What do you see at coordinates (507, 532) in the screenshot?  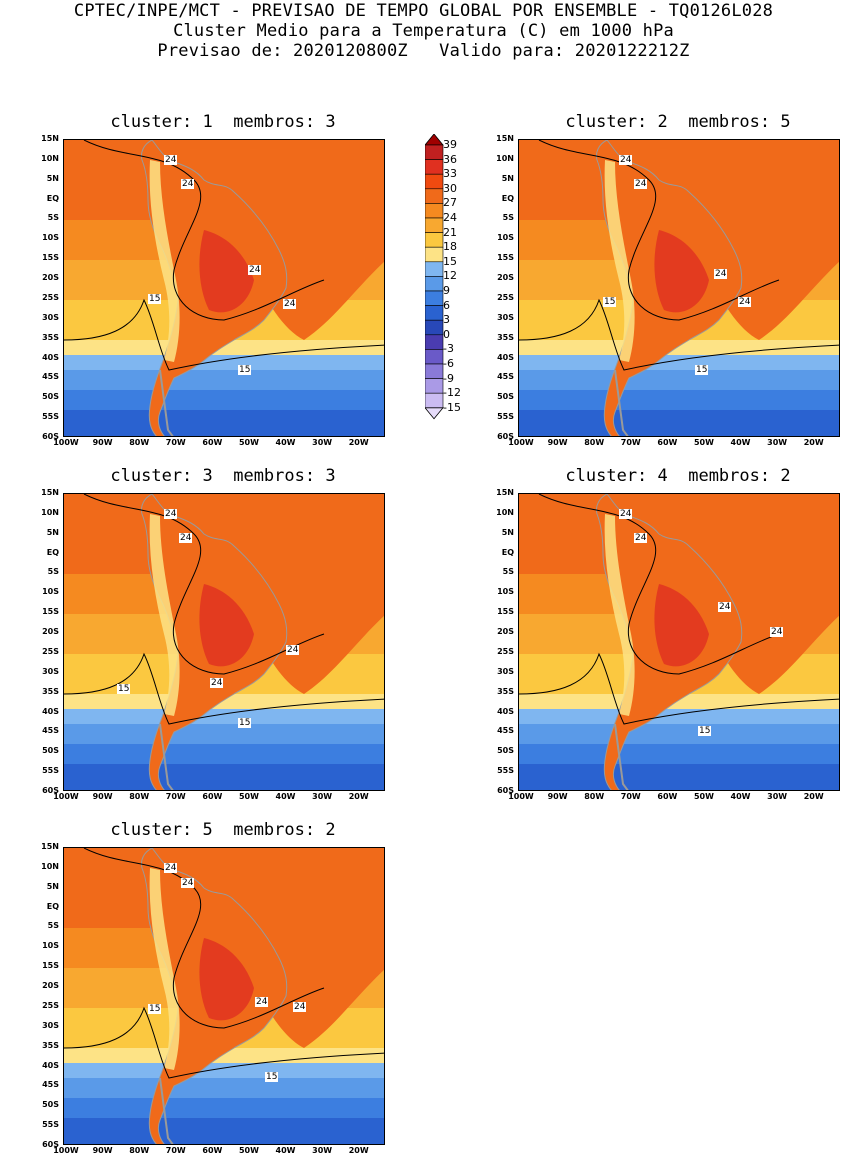 I see `lat-tick-label: 5N` at bounding box center [507, 532].